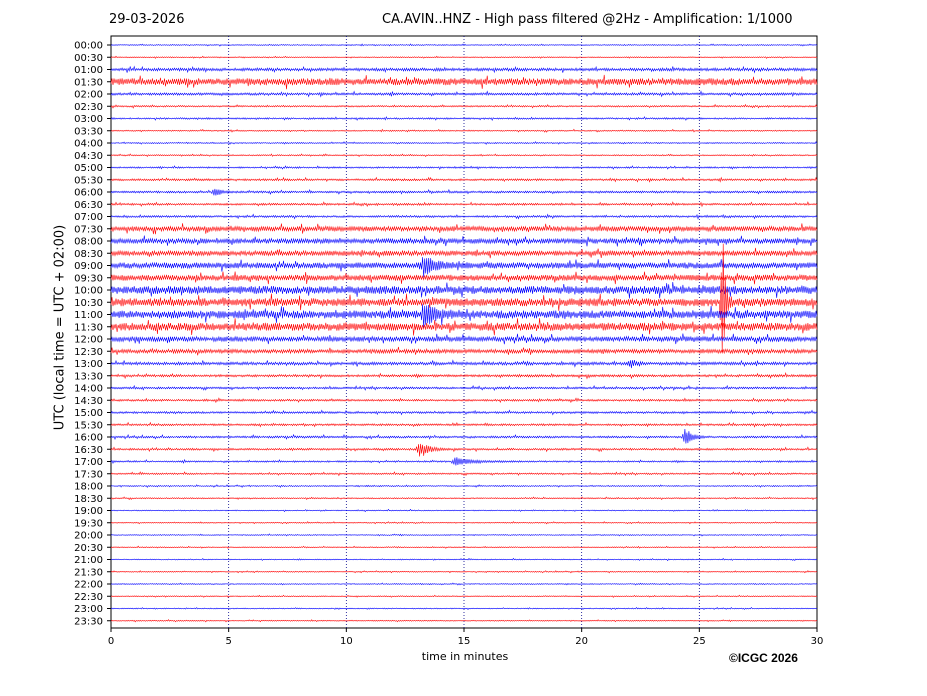  What do you see at coordinates (763, 658) in the screenshot?
I see `copyright-label: ©ICGC 2026` at bounding box center [763, 658].